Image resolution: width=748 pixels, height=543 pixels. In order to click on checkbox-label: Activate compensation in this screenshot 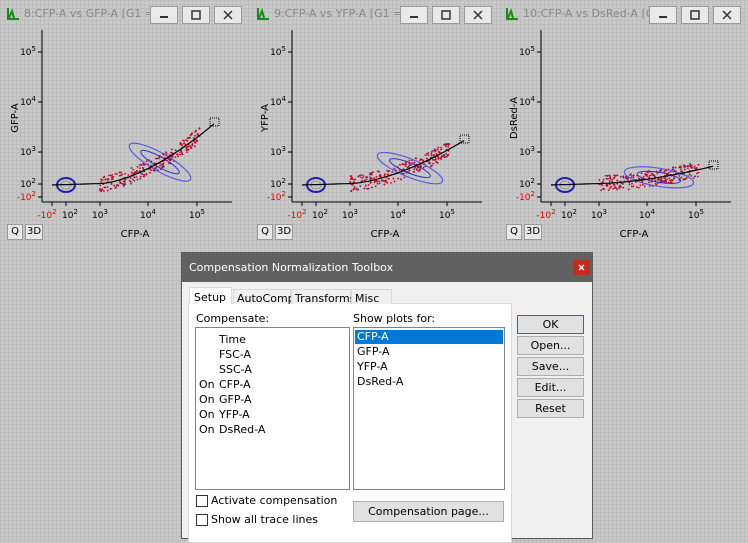, I will do `click(274, 500)`.